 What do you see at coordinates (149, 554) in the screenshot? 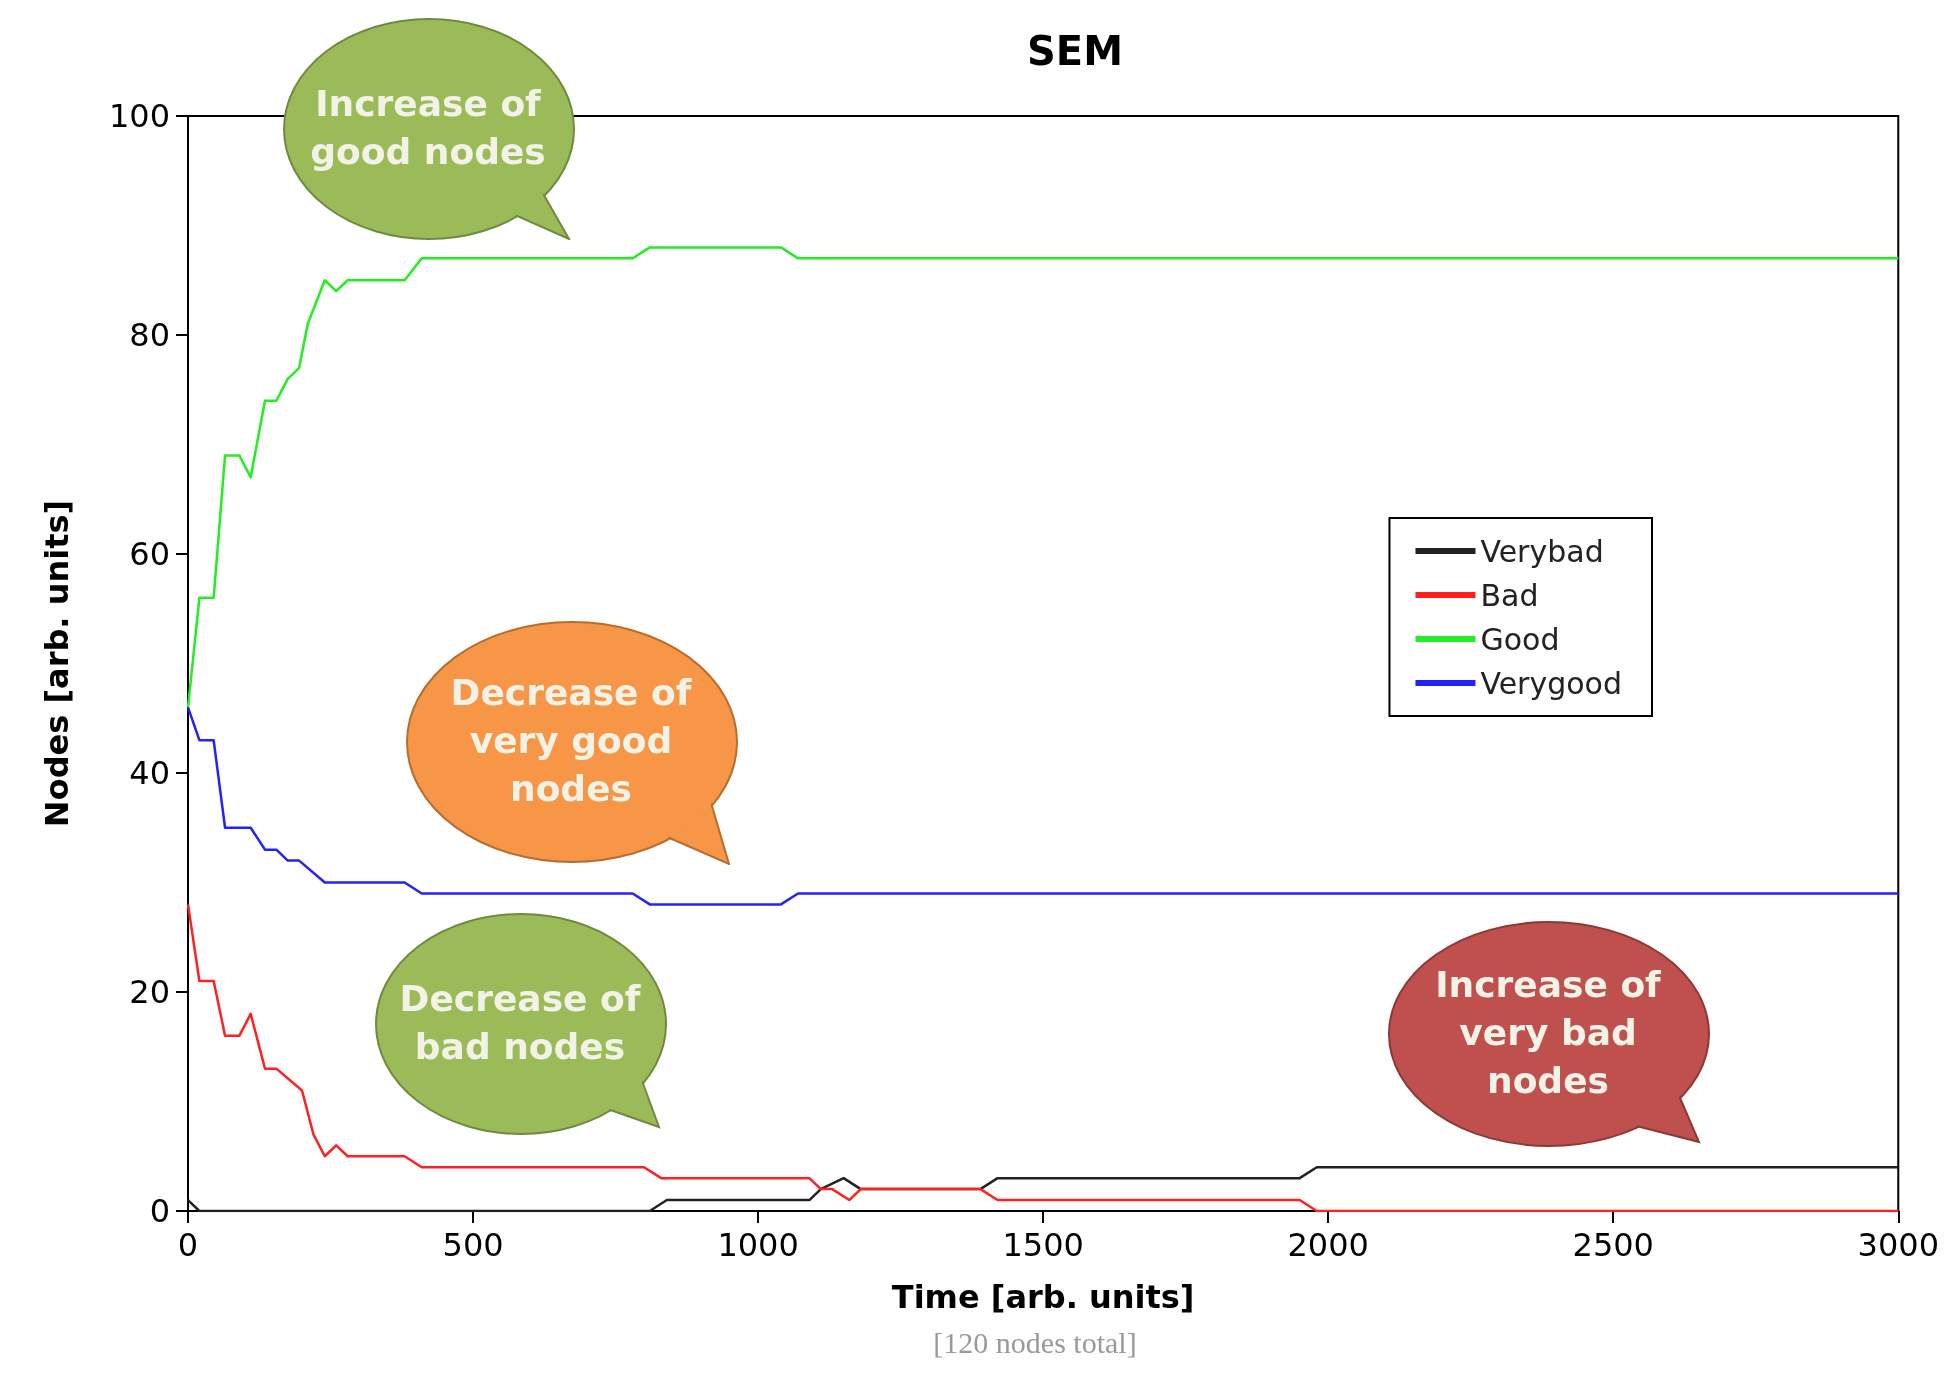
I see `y-tick-label: 60` at bounding box center [149, 554].